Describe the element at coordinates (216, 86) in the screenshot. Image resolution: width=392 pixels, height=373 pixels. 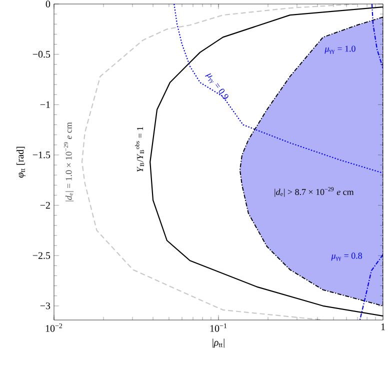
I see `annotation: μ$_{γγ}$ = 0.9` at that location.